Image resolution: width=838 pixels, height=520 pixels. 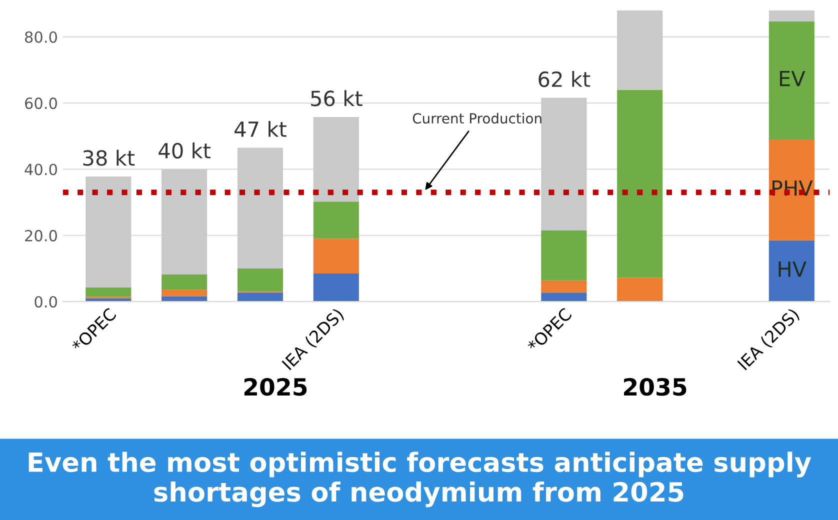 I want to click on y-tick-label: 60.0, so click(x=41, y=104).